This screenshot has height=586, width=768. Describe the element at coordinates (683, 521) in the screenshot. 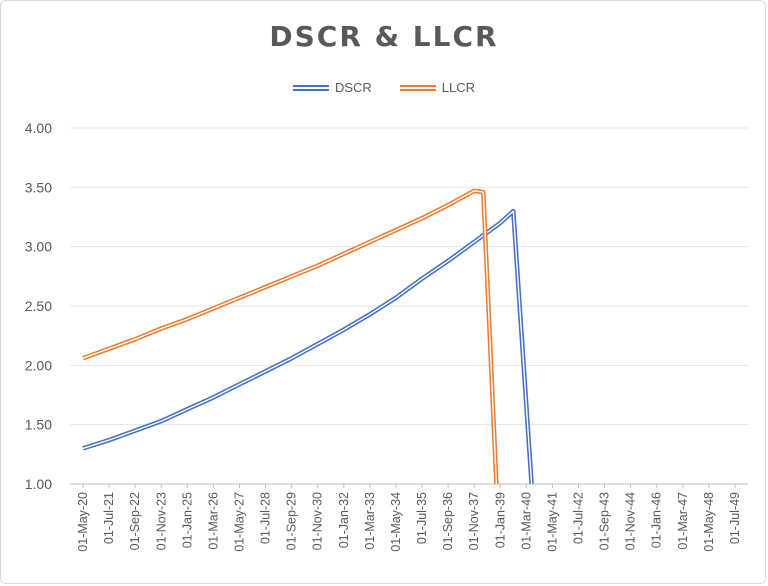

I see `x-tick-label: 01-Mar-47` at that location.